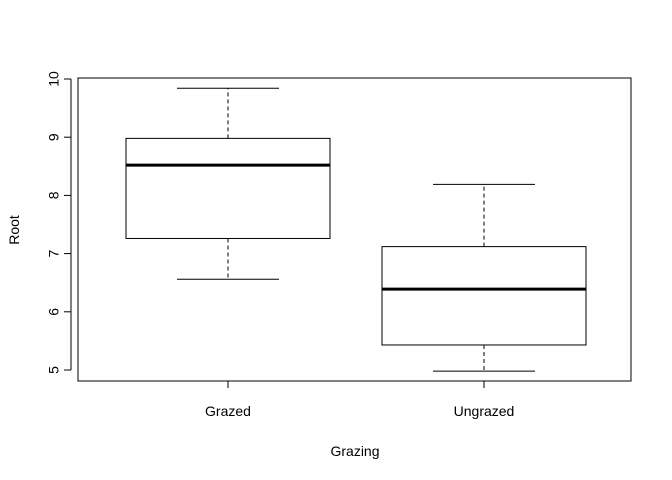 Image resolution: width=672 pixels, height=480 pixels. What do you see at coordinates (54, 253) in the screenshot?
I see `y-tick-label: 7` at bounding box center [54, 253].